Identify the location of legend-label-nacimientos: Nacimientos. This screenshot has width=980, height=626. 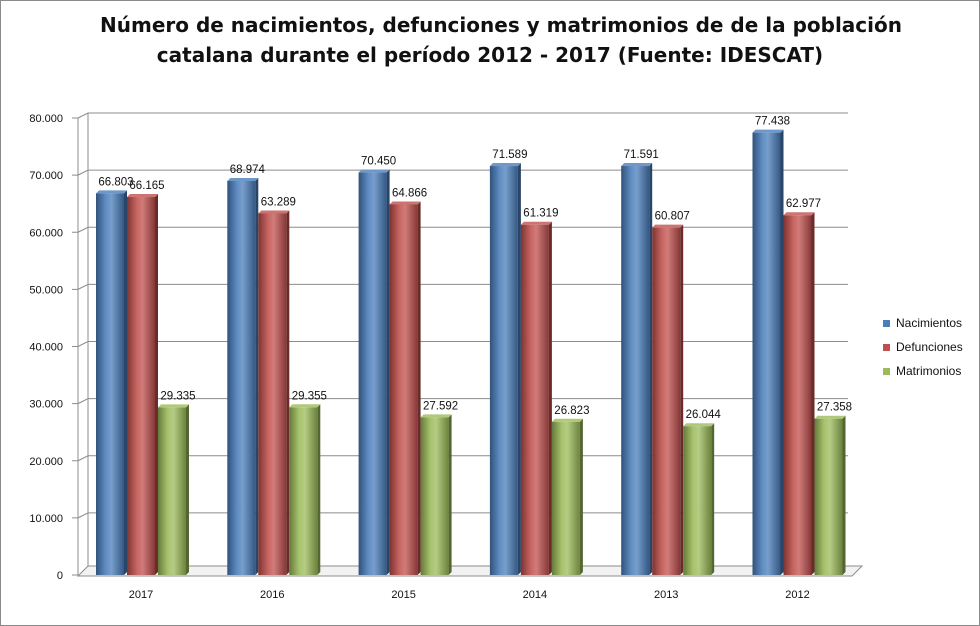
(929, 323).